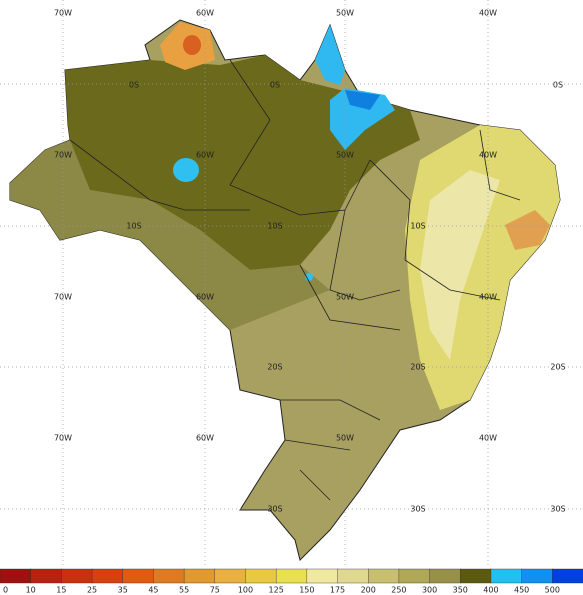  Describe the element at coordinates (153, 590) in the screenshot. I see `colorbar-label: 45` at that location.